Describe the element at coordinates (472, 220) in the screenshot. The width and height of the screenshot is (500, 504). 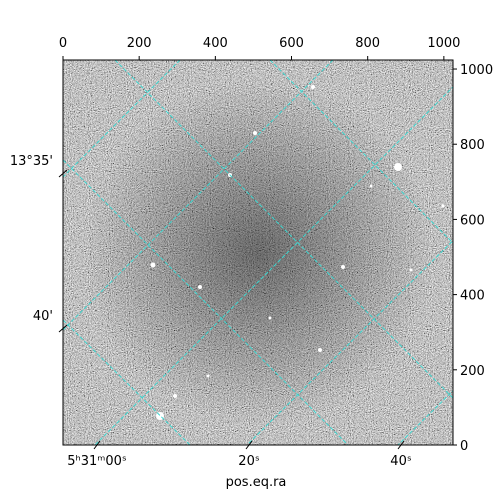
I see `y-tick-label: 600` at that location.